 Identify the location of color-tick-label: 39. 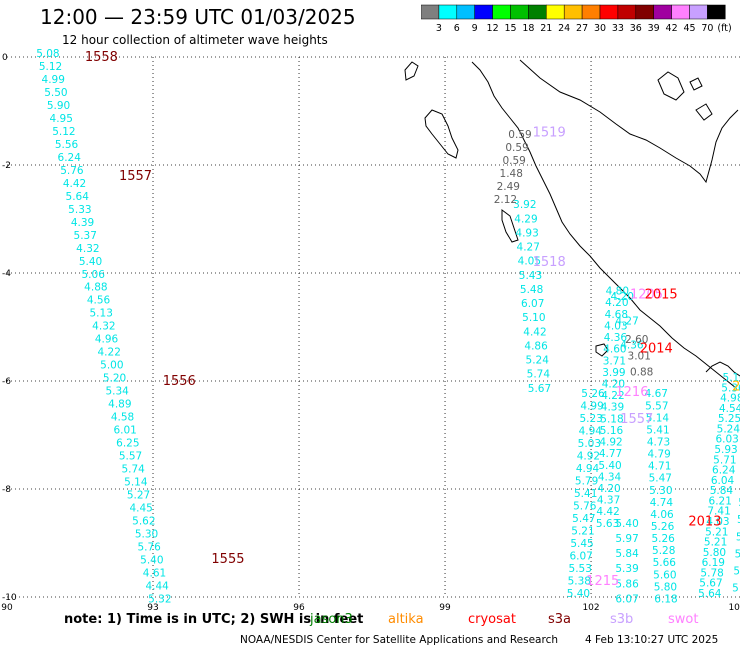
(654, 28).